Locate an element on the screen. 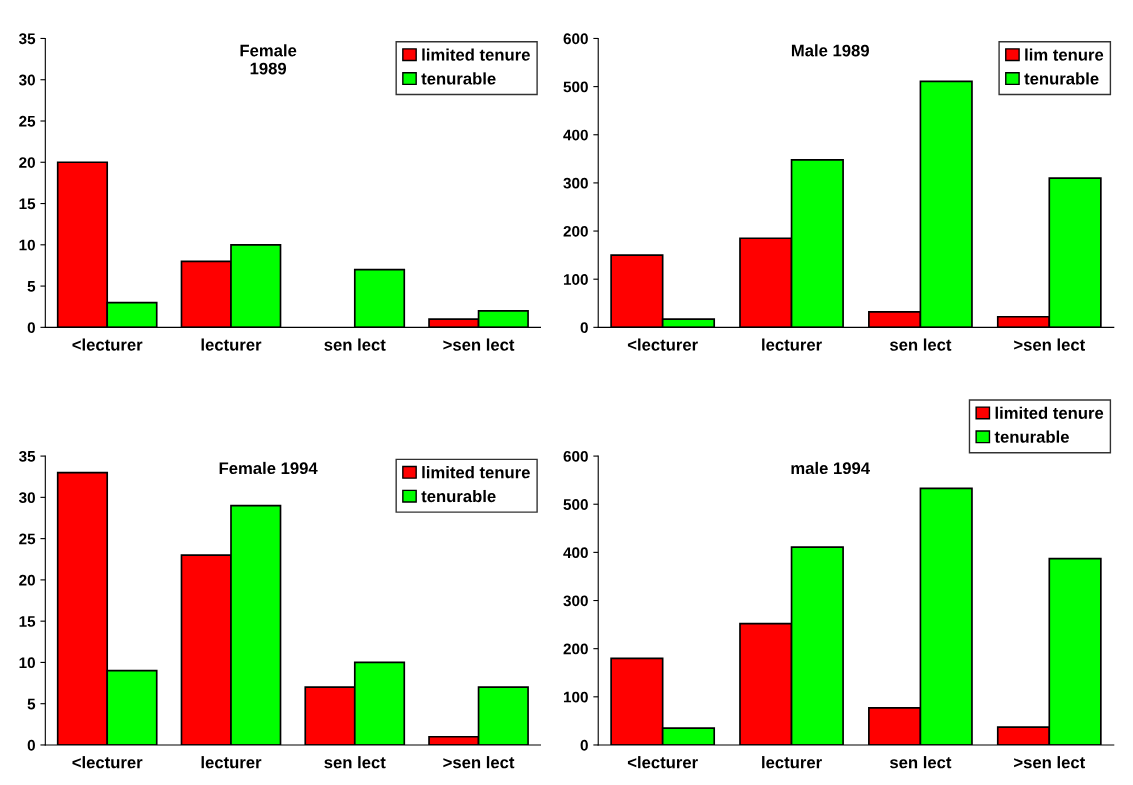 This screenshot has height=785, width=1133. chart-title: Male 1989 is located at coordinates (830, 50).